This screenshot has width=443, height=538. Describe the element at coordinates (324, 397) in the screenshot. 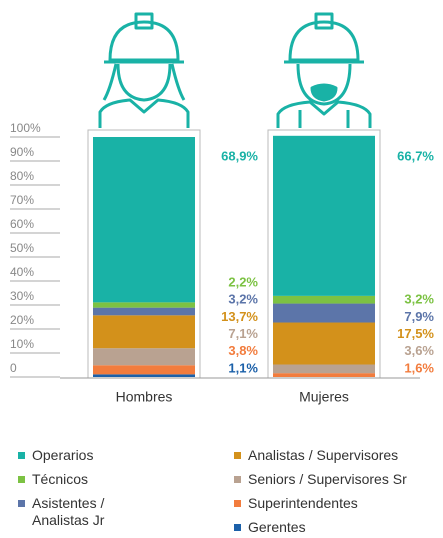

I see `x-tick-label: Mujeres` at that location.